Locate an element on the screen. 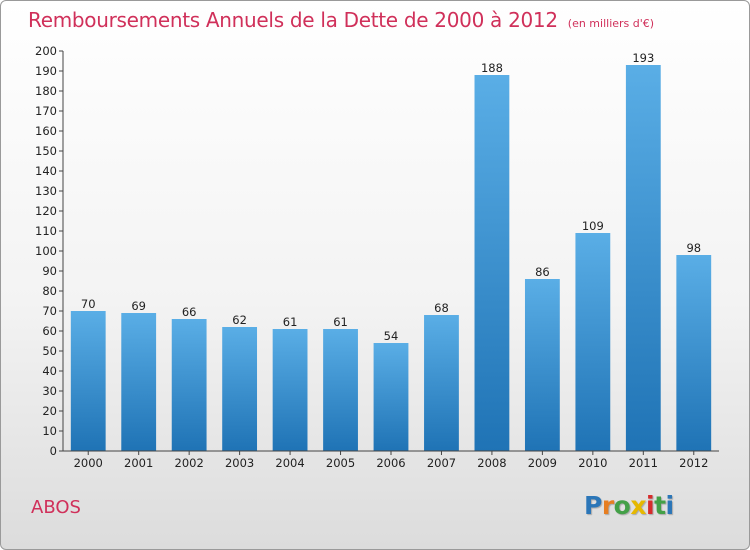 The image size is (750, 550). y-tick-label: 180 is located at coordinates (46, 91).